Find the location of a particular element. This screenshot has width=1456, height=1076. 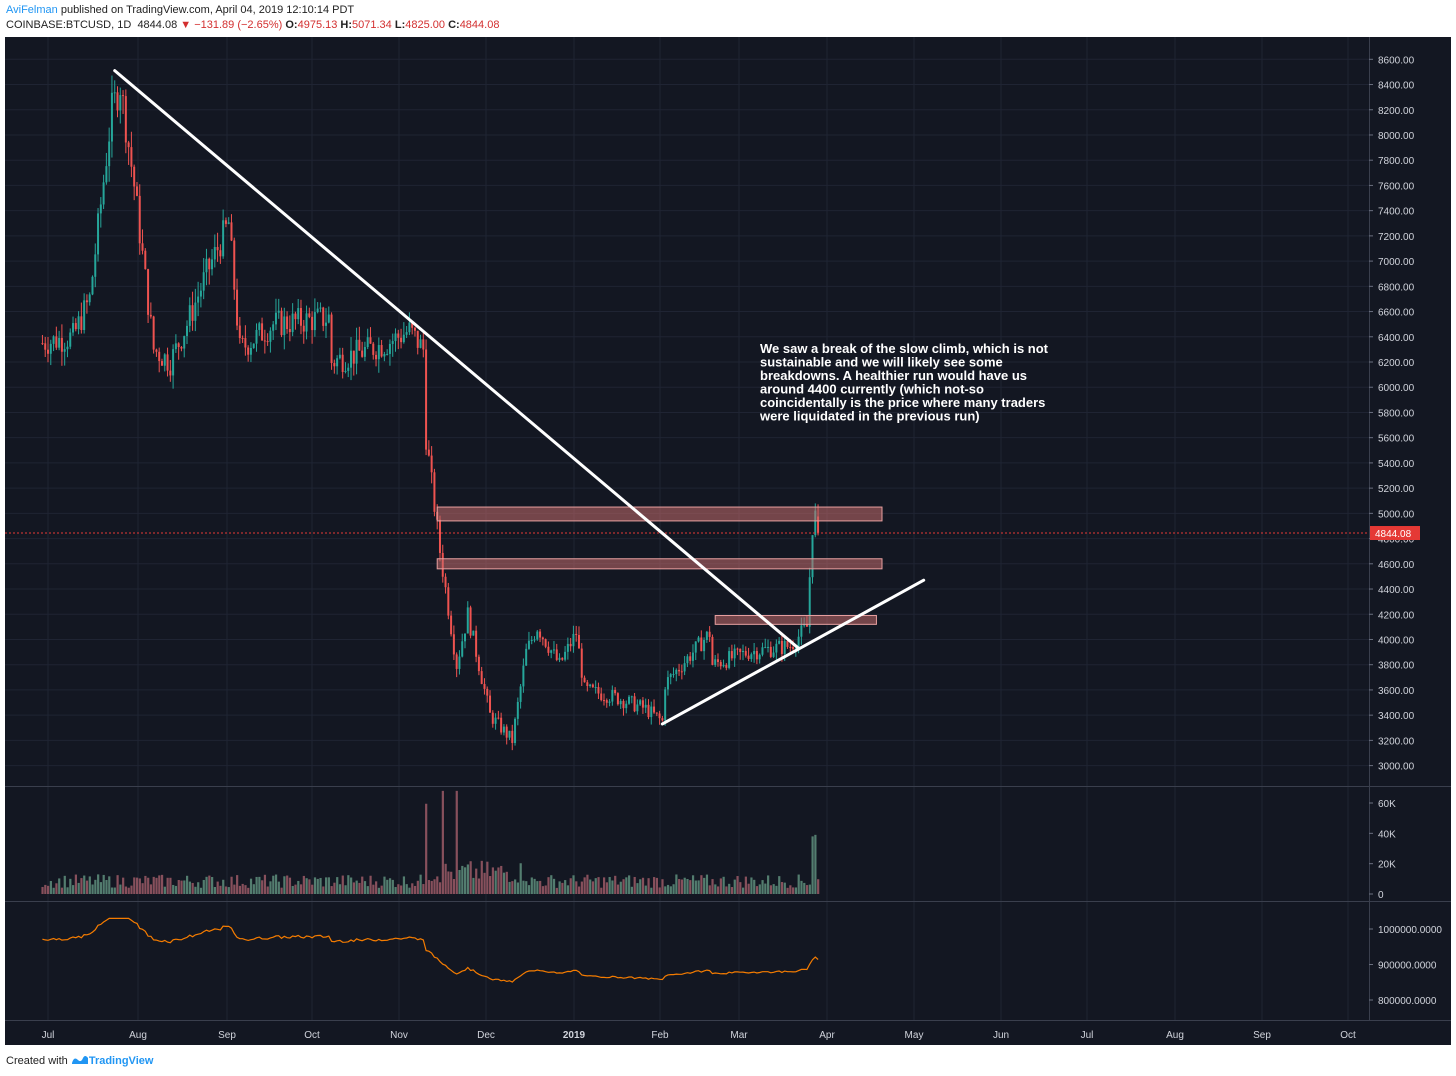

price-tick-label: 6600.00 is located at coordinates (1396, 313).